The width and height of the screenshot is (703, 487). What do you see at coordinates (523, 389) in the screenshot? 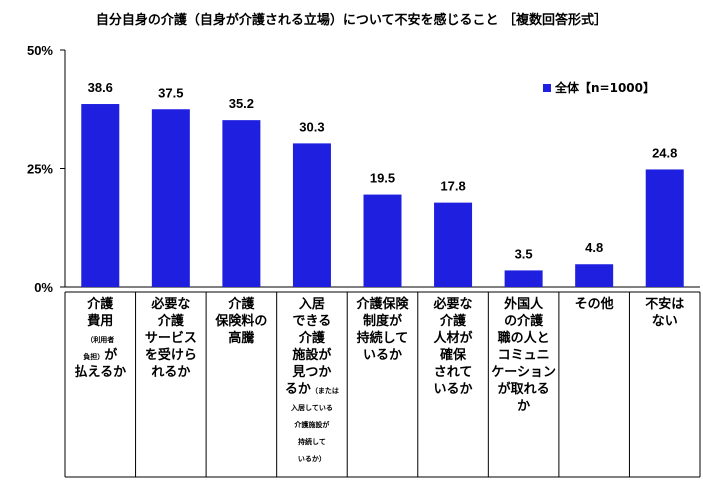
I see `category-label-text: が取れる` at bounding box center [523, 389].